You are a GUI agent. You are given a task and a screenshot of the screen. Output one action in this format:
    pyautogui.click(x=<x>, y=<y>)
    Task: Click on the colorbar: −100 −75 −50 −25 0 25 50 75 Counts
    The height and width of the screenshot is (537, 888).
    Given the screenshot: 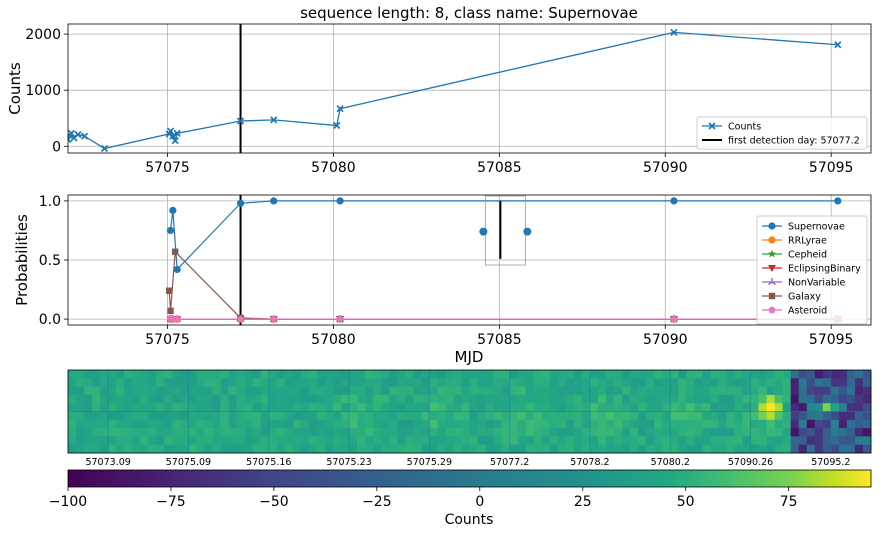 What is the action you would take?
    pyautogui.click(x=460, y=498)
    